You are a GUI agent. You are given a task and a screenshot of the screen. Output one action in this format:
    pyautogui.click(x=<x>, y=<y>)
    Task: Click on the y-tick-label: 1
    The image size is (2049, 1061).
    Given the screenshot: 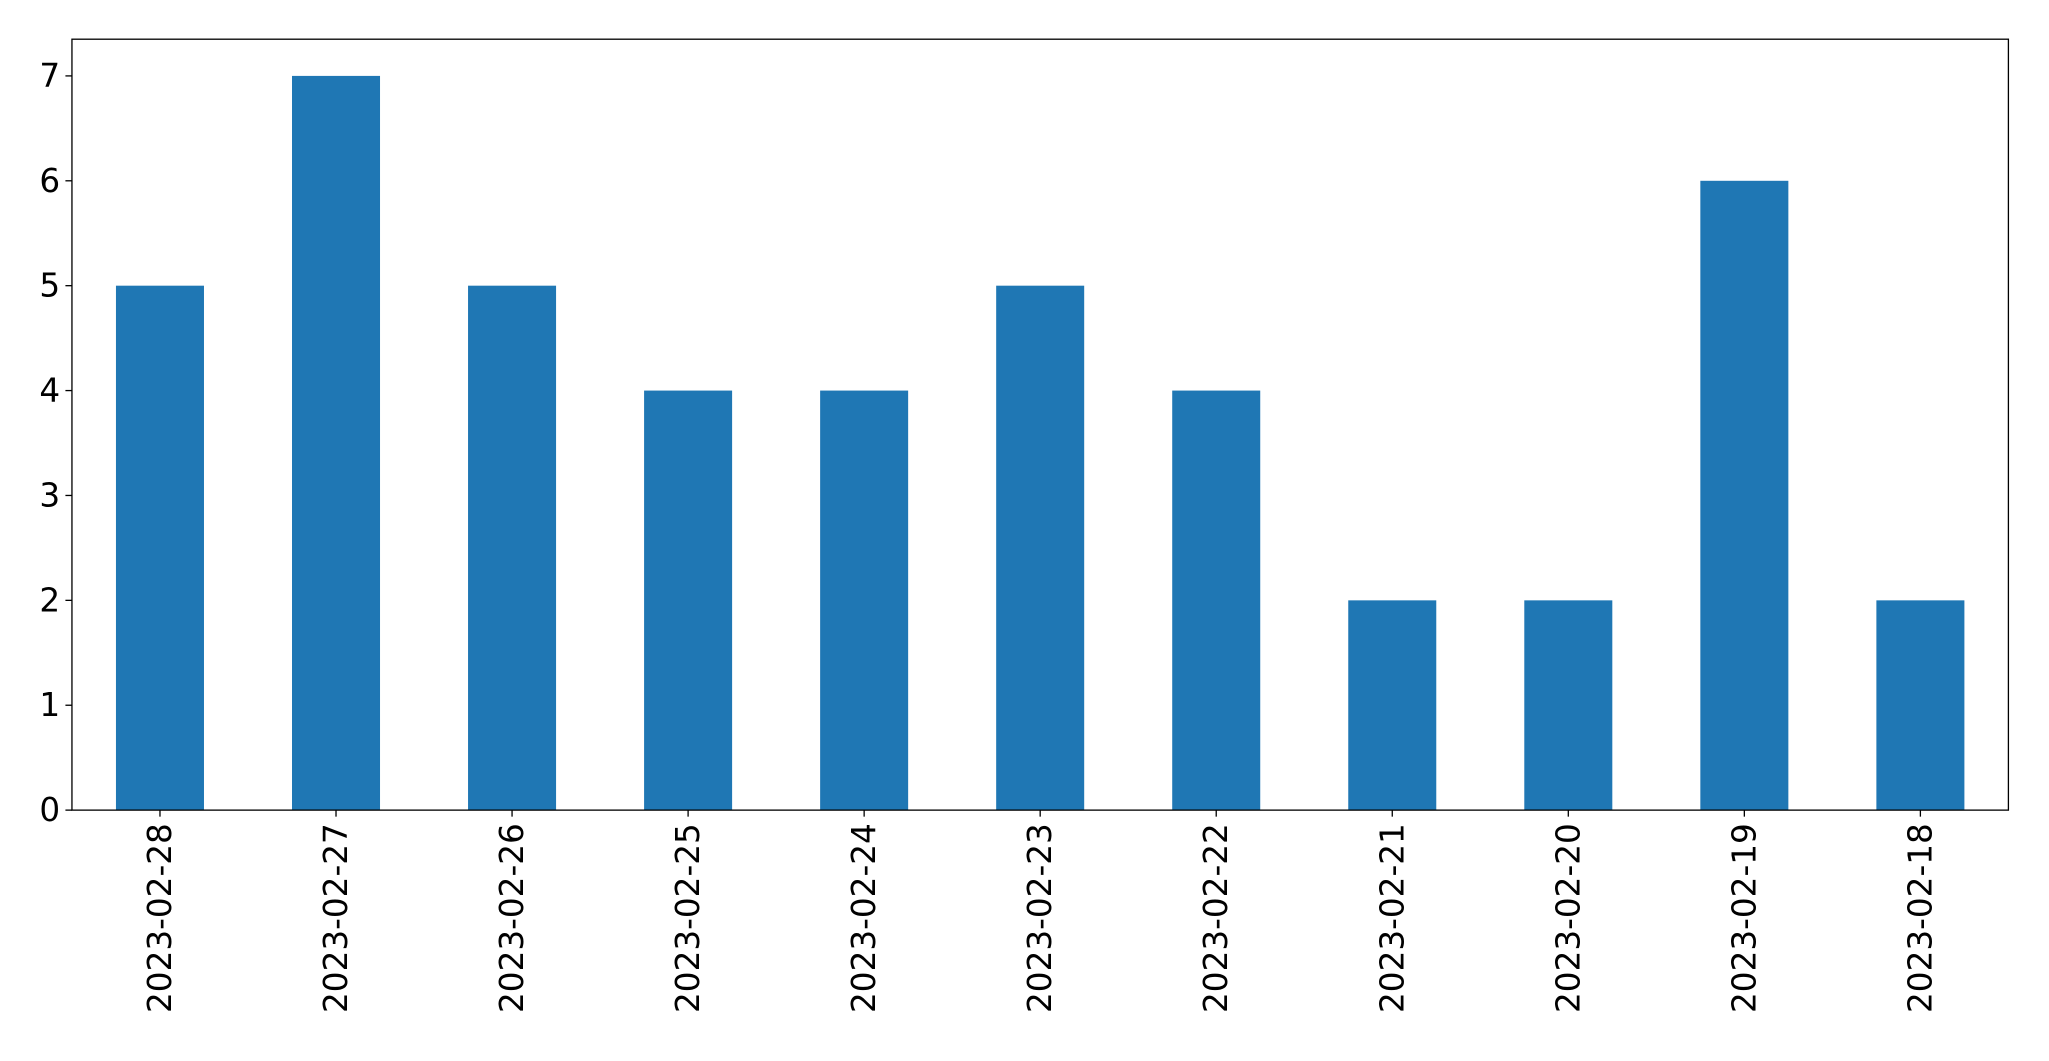 What is the action you would take?
    pyautogui.click(x=49, y=705)
    